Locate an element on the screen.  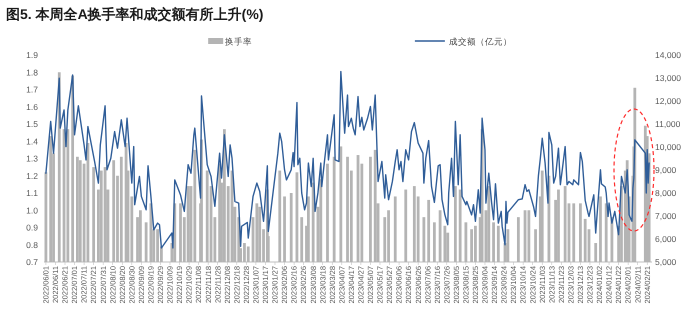
y-tick-label: 1.2 is located at coordinates (32, 175).